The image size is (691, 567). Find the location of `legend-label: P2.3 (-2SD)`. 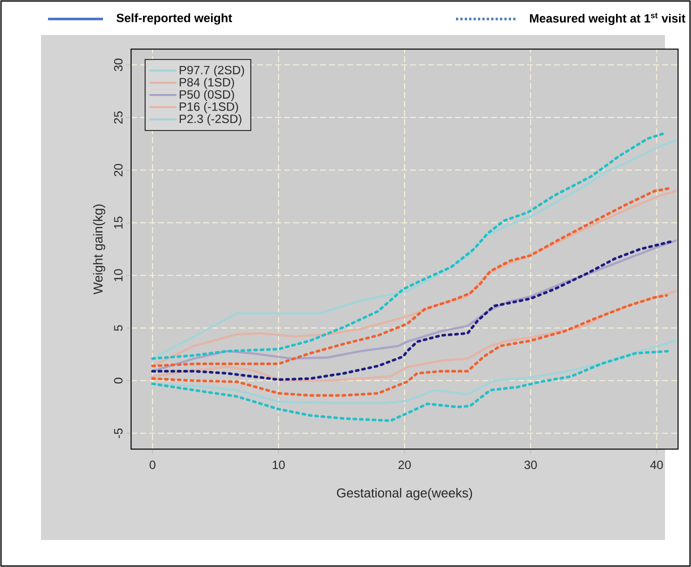

legend-label: P2.3 (-2SD) is located at coordinates (211, 120).